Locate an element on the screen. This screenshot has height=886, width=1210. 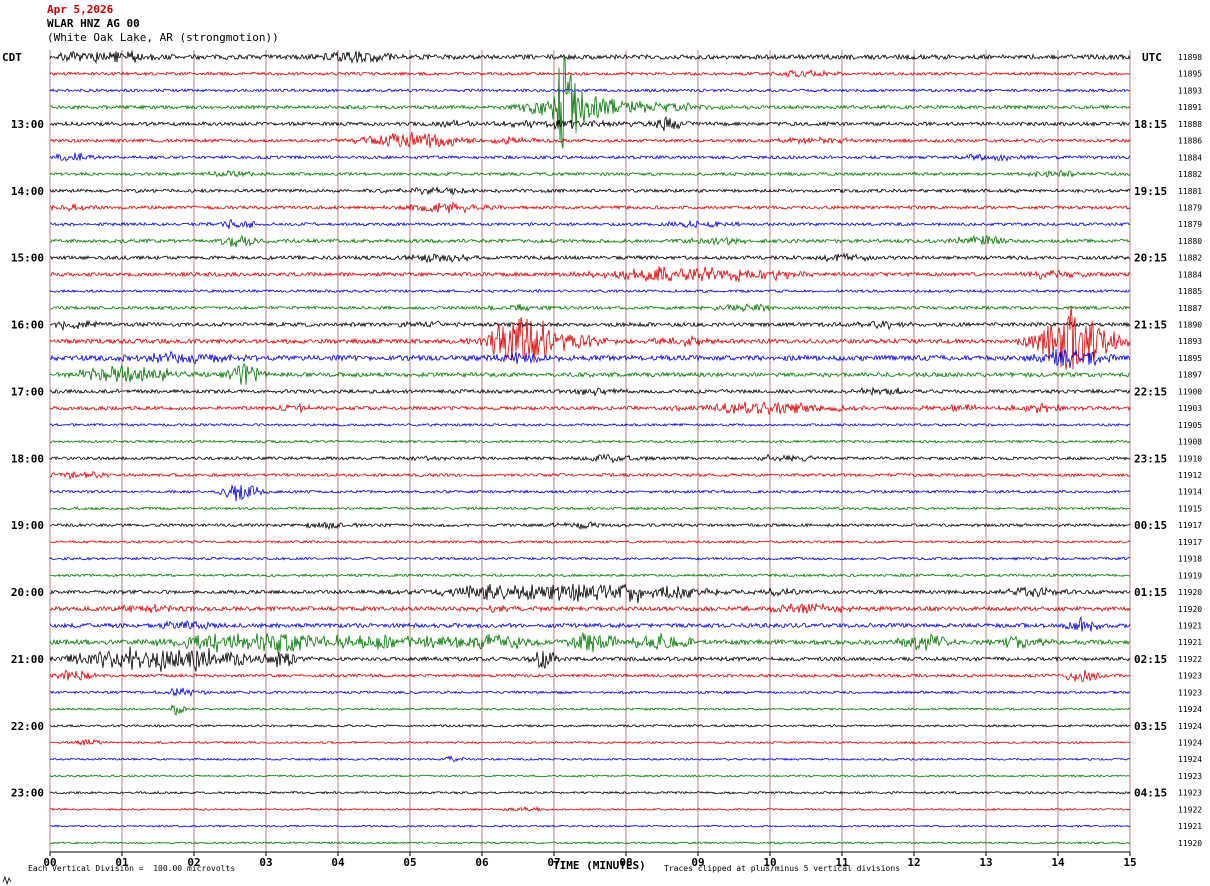
time-label-left: 20:00 is located at coordinates (27, 592).